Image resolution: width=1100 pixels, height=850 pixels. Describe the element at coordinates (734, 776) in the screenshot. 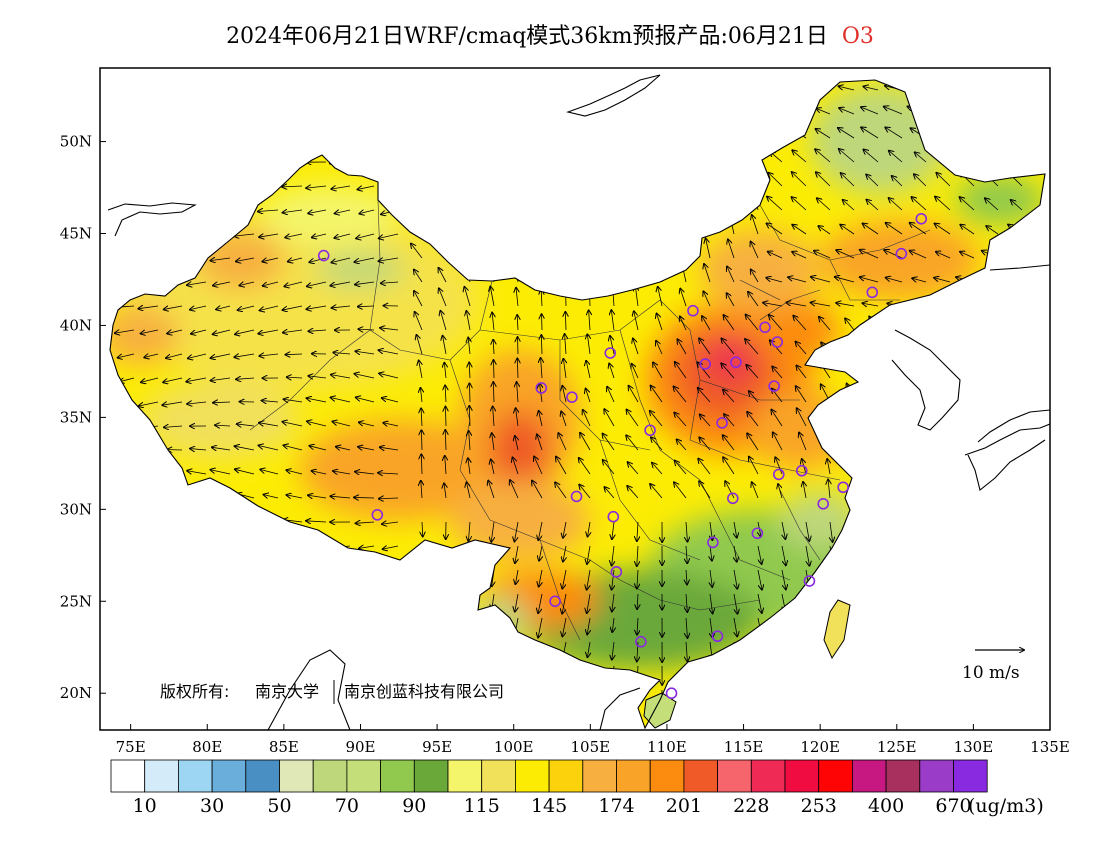

I see `colorbar-swatch` at that location.